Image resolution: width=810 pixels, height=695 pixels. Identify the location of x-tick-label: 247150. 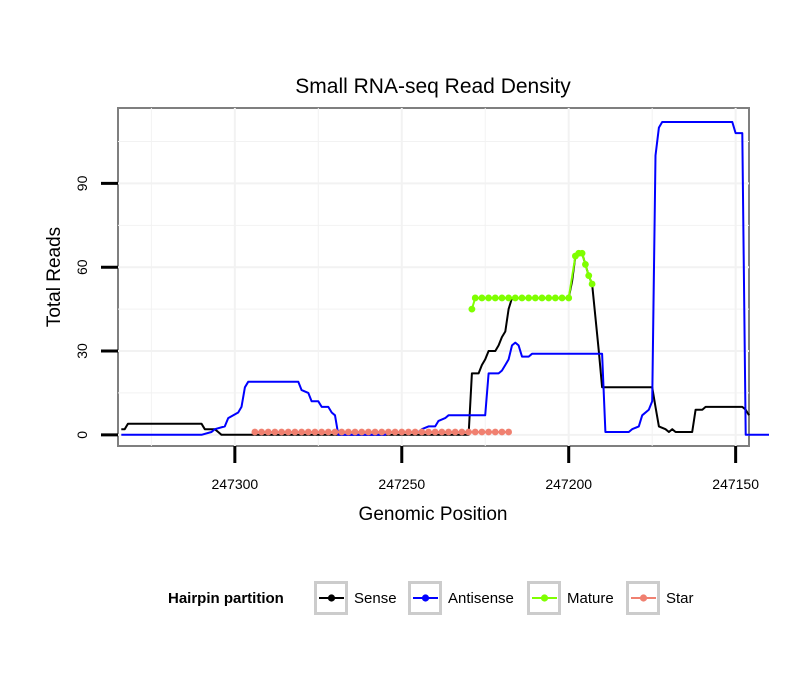
(735, 484).